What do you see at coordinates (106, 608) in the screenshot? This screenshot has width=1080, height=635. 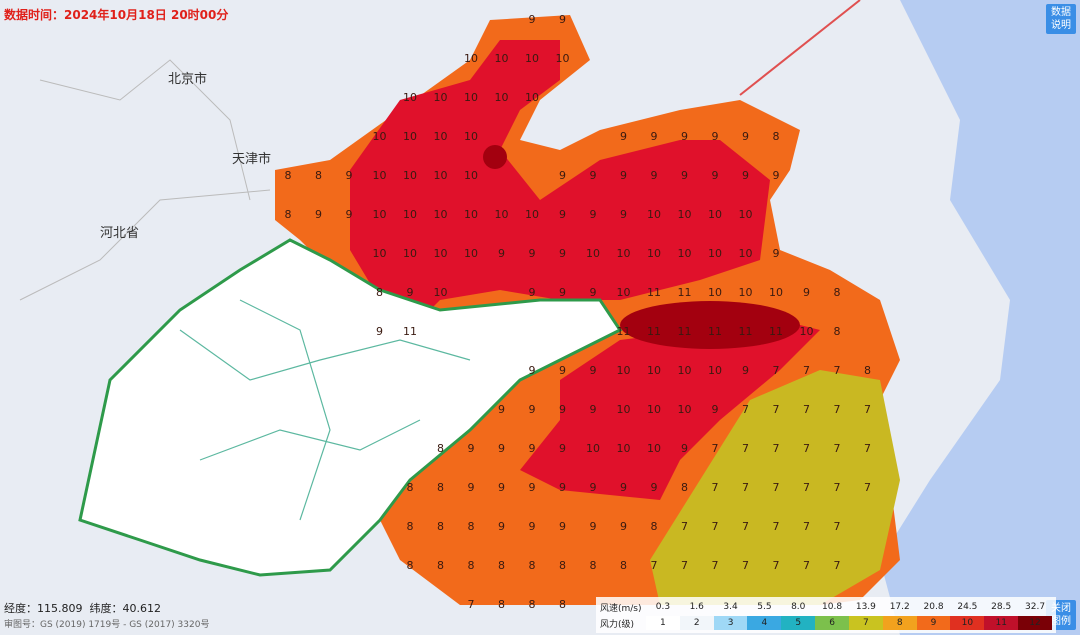 I see `lat-label: 纬度：` at bounding box center [106, 608].